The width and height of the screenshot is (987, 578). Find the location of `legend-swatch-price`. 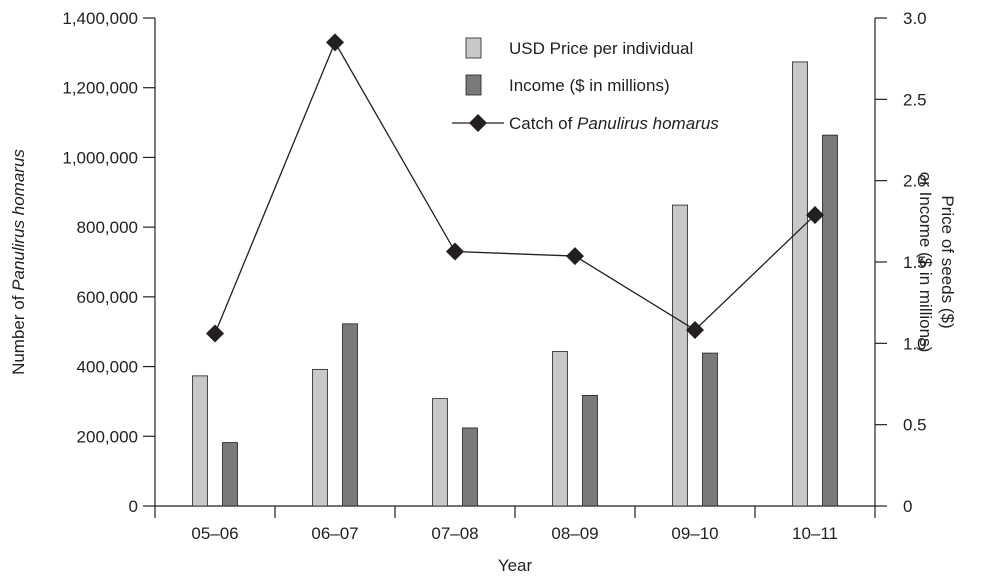

legend-swatch-price is located at coordinates (473, 48).